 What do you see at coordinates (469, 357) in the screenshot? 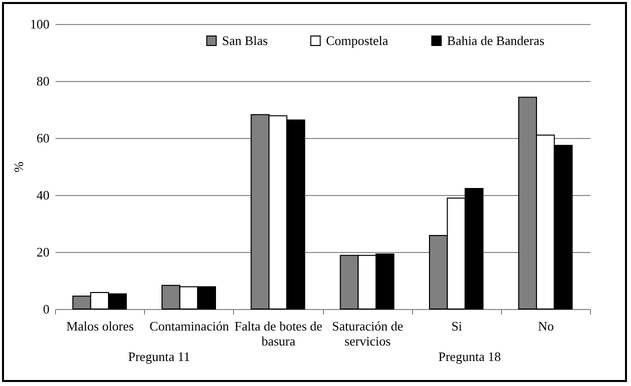
I see `text: Pregunta 18` at bounding box center [469, 357].